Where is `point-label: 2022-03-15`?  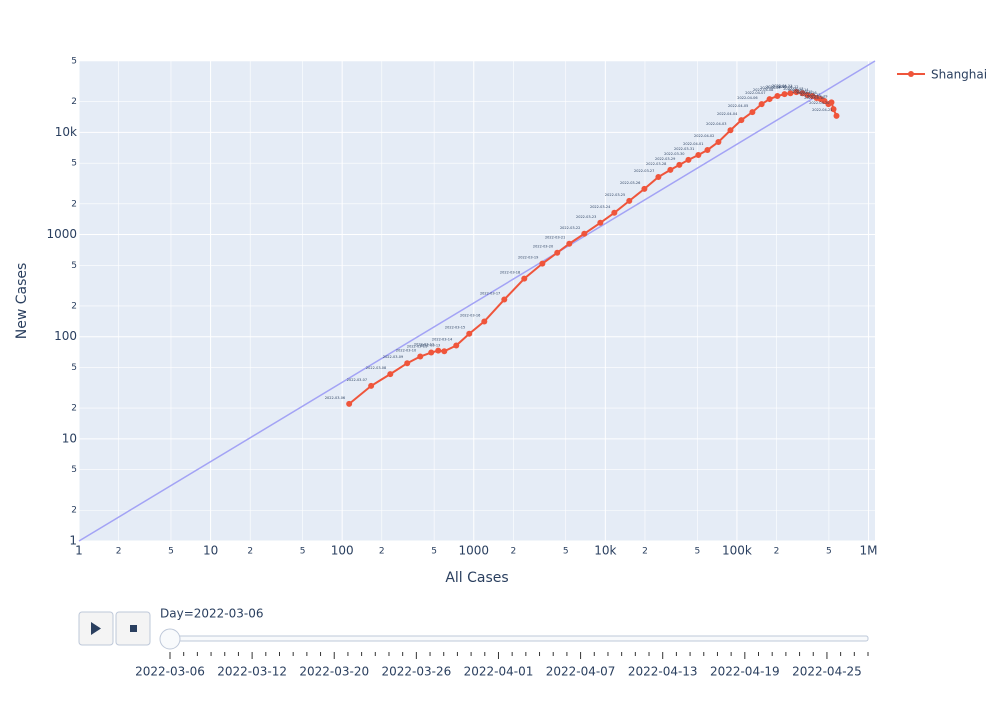 point-label: 2022-03-15 is located at coordinates (455, 328).